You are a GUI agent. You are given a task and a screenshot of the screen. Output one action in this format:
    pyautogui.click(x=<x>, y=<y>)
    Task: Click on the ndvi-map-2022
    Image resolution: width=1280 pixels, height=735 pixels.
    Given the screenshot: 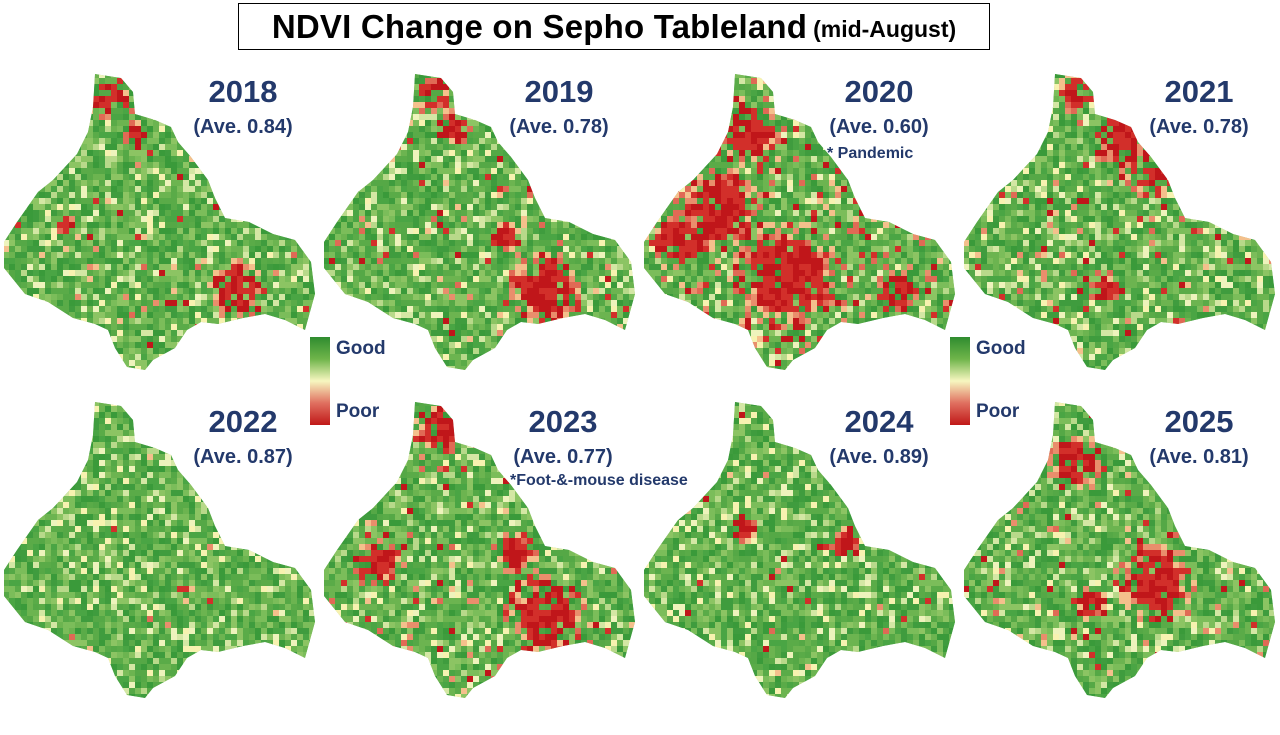 What is the action you would take?
    pyautogui.click(x=159, y=550)
    